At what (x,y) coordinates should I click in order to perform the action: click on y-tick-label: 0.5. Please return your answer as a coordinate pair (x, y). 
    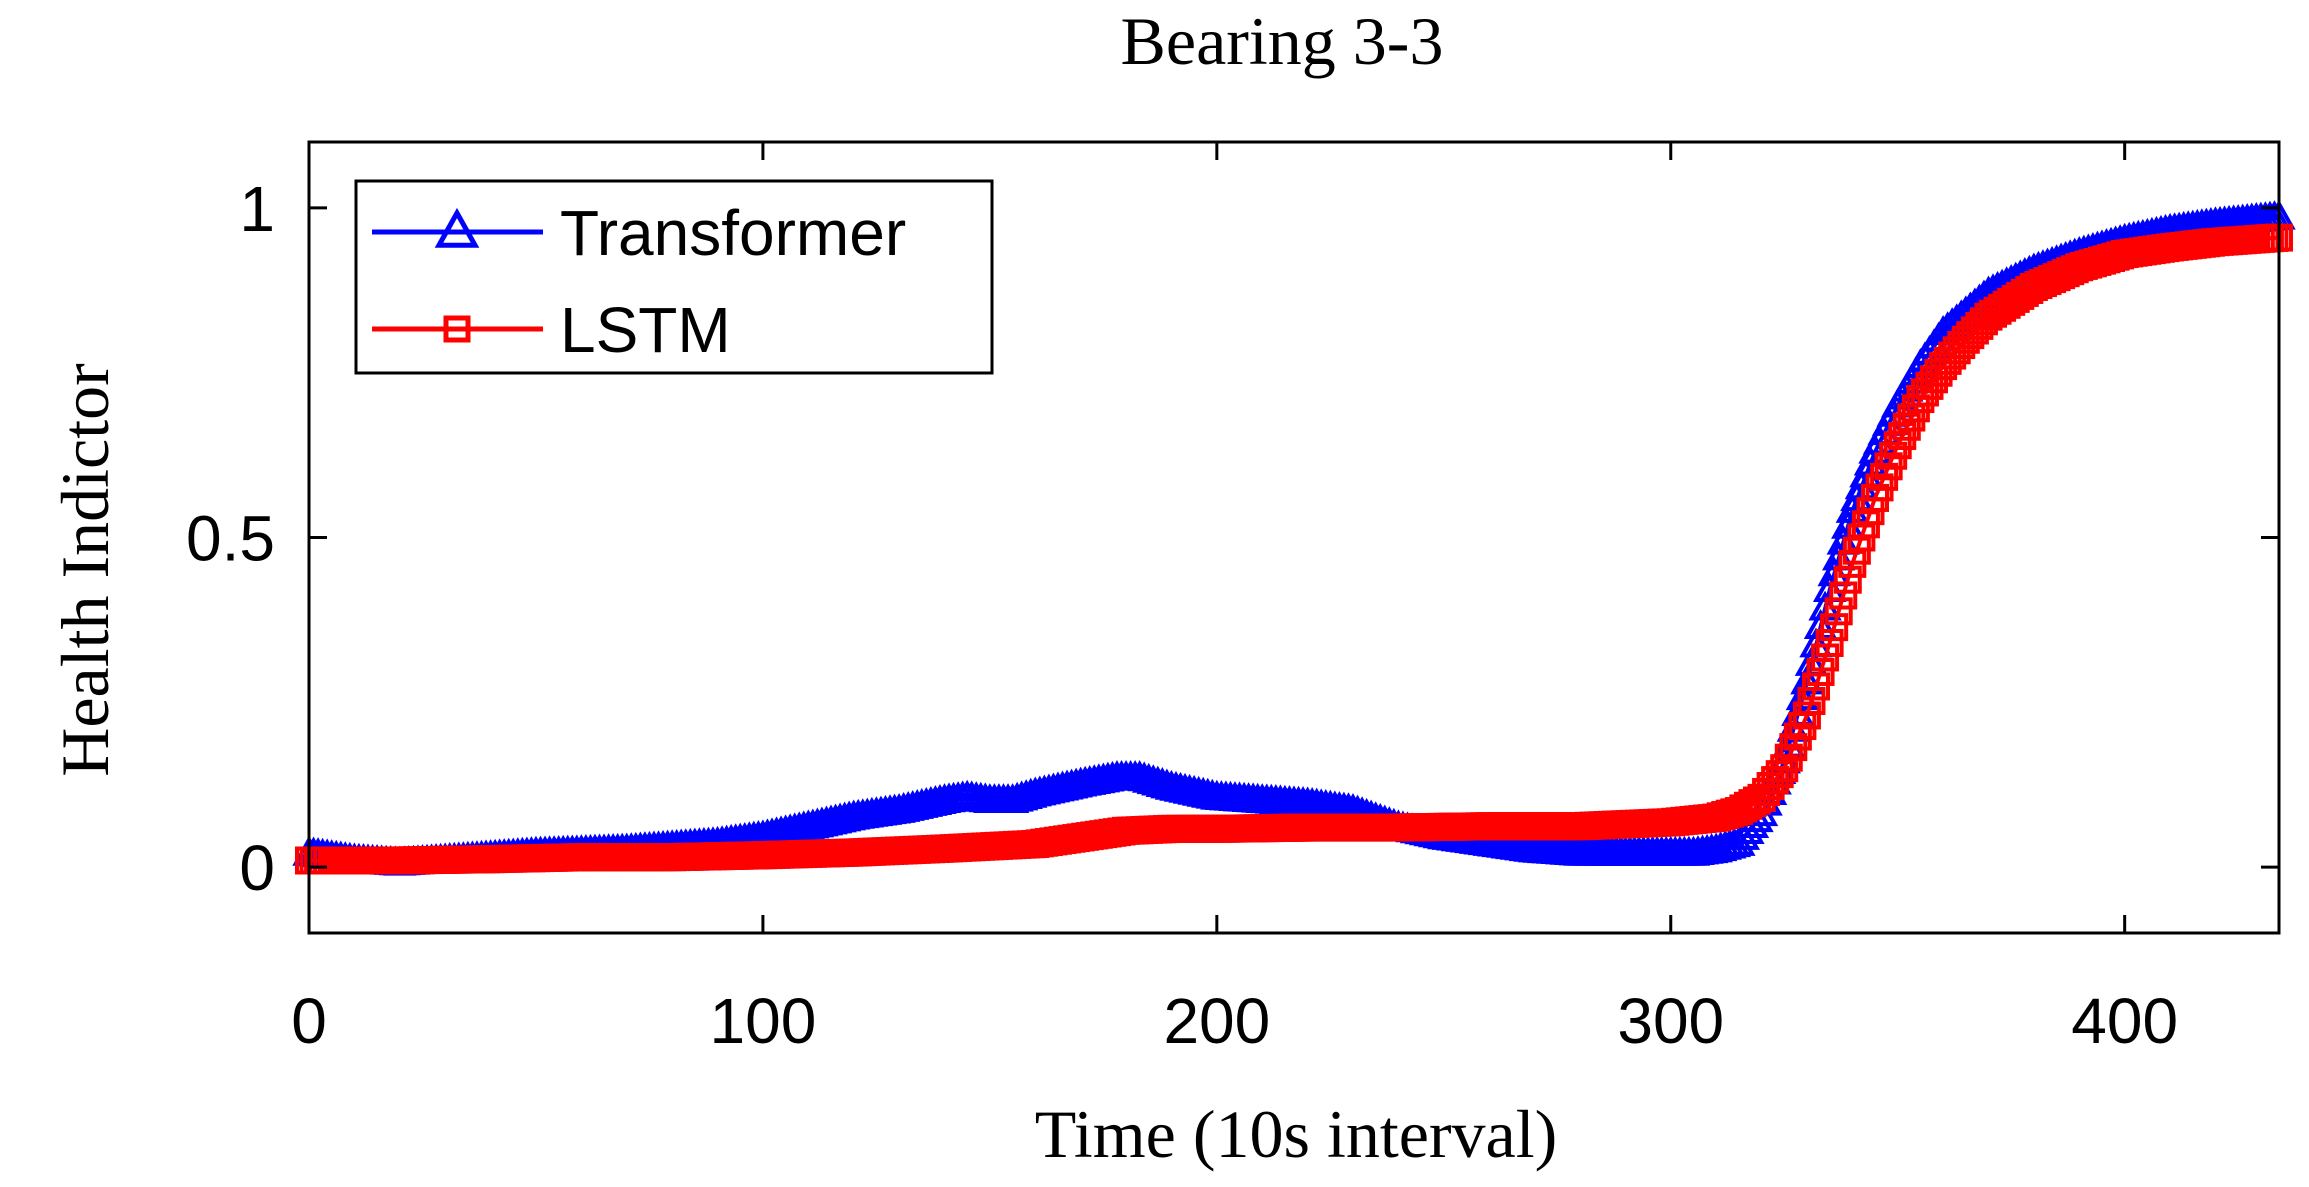
    Looking at the image, I should click on (230, 539).